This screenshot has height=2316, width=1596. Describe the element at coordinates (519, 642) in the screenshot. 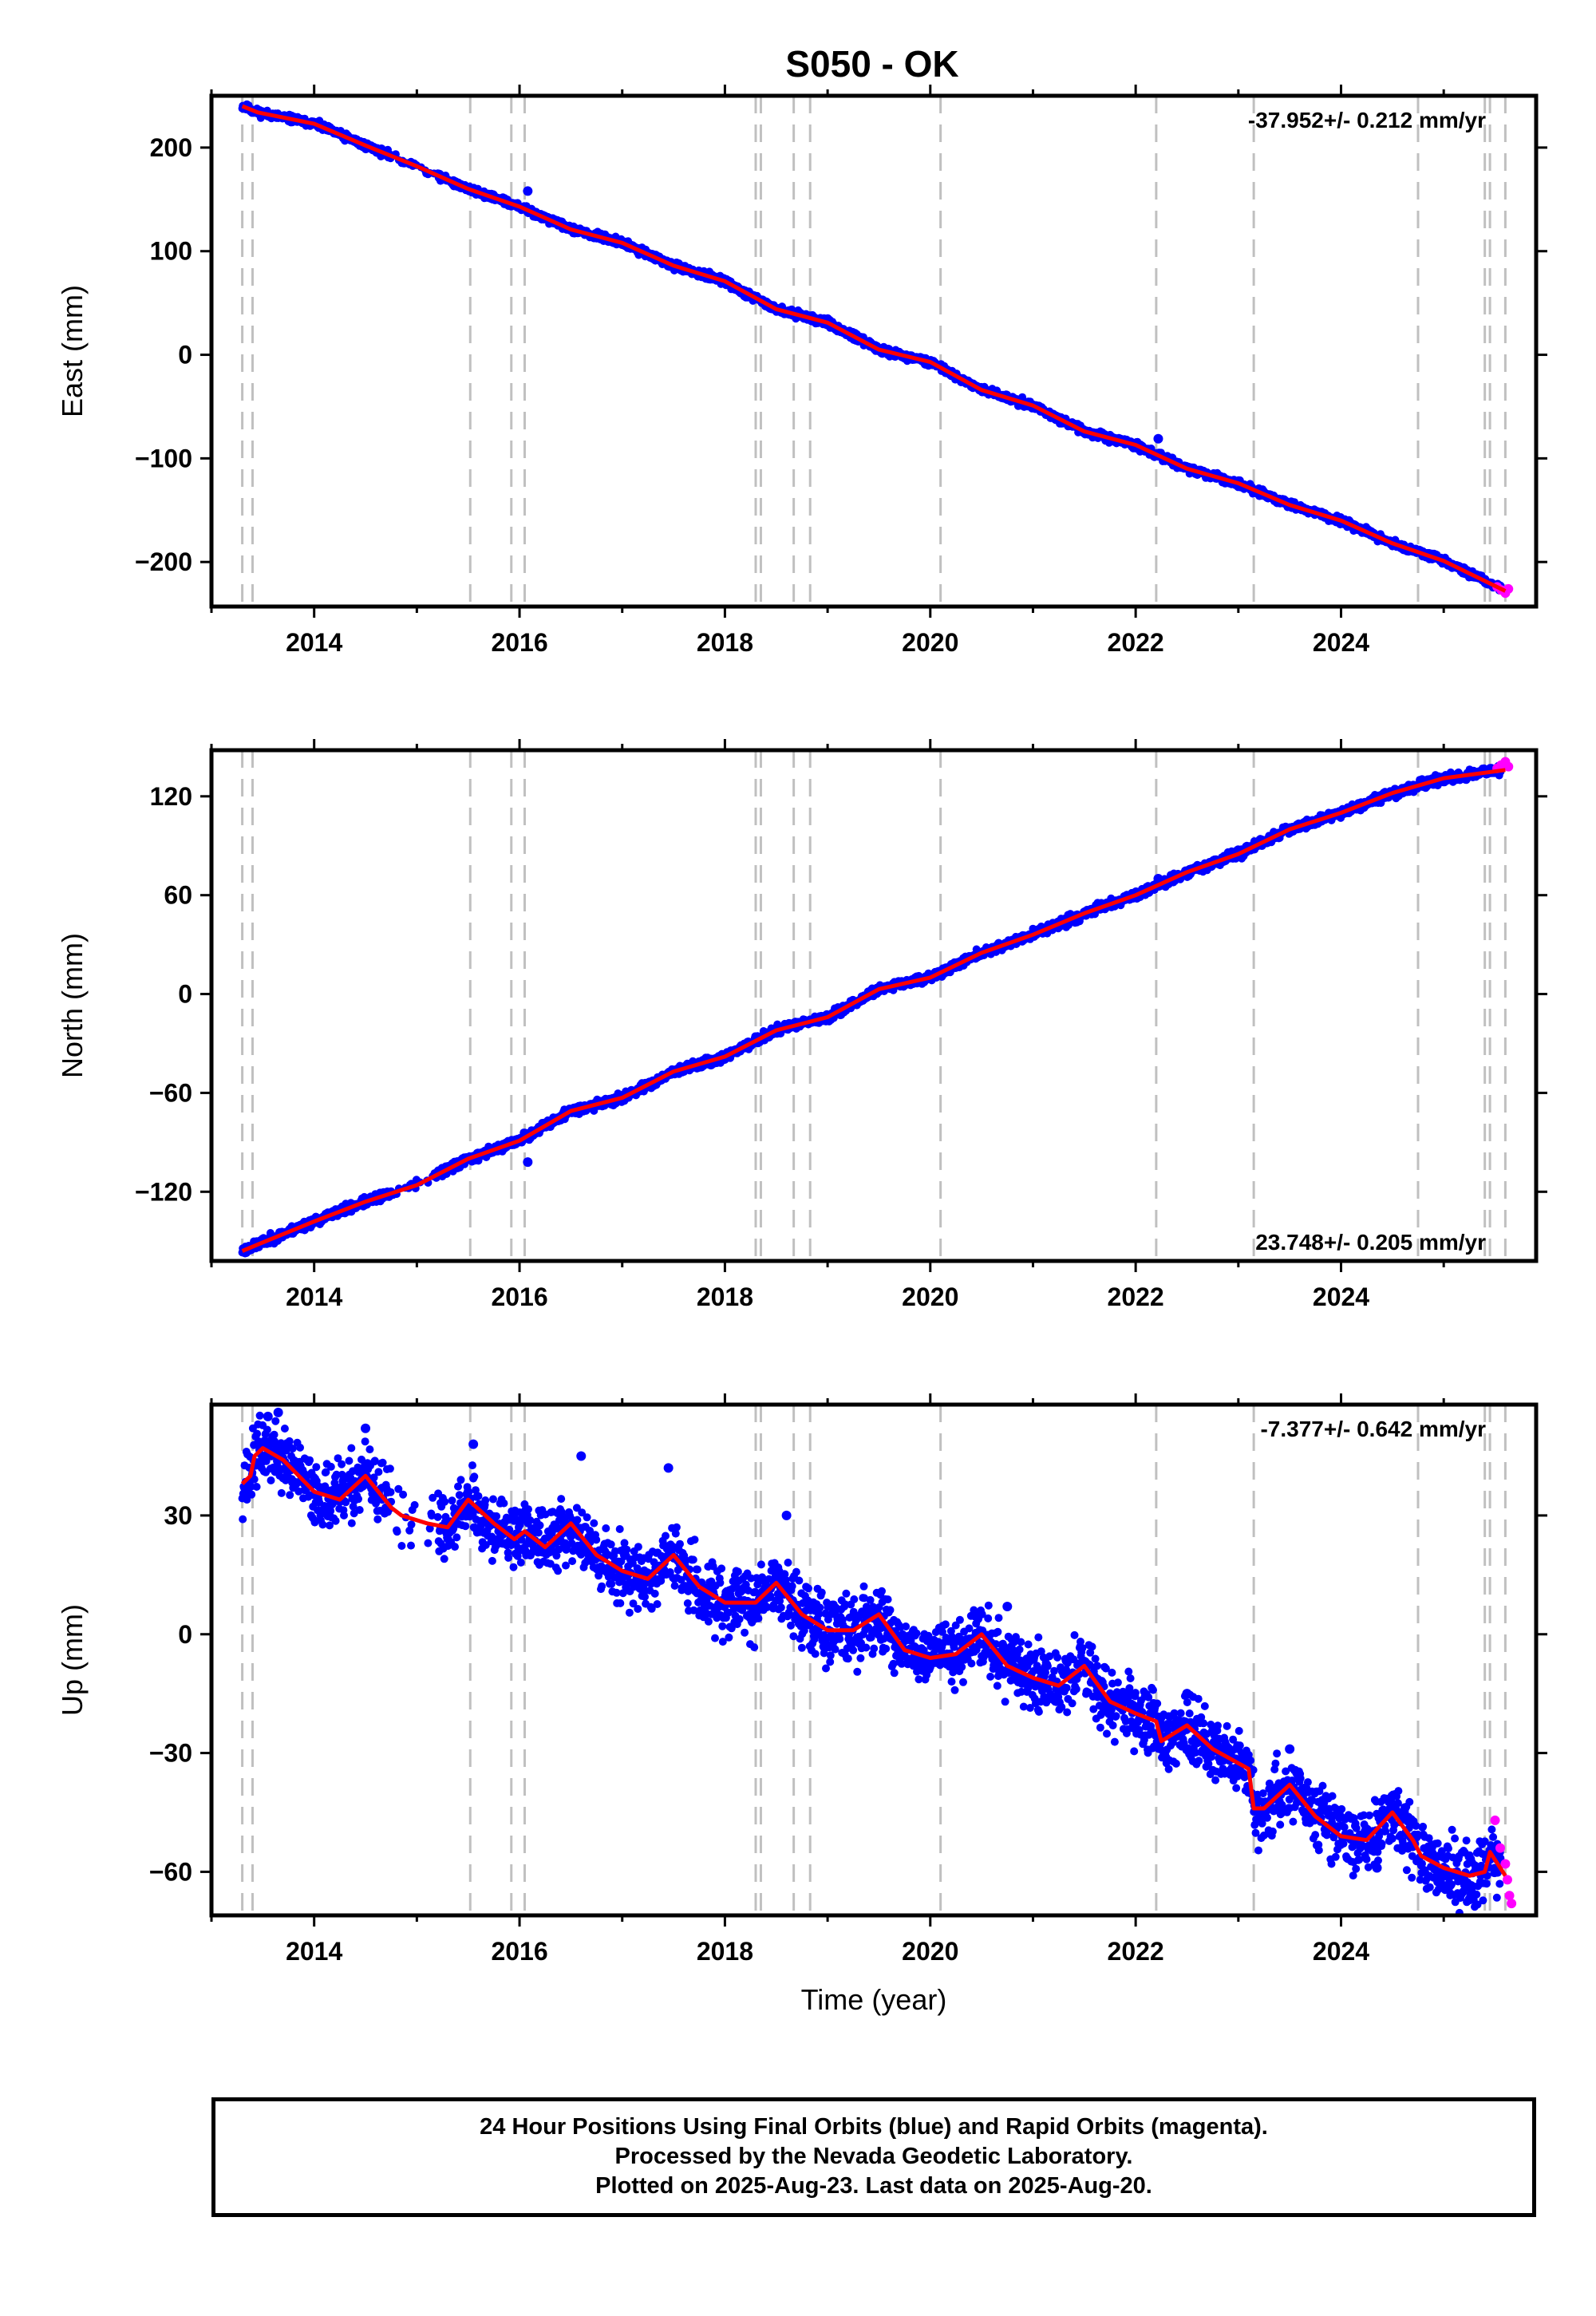

I see `x-tick-label: 2016` at that location.